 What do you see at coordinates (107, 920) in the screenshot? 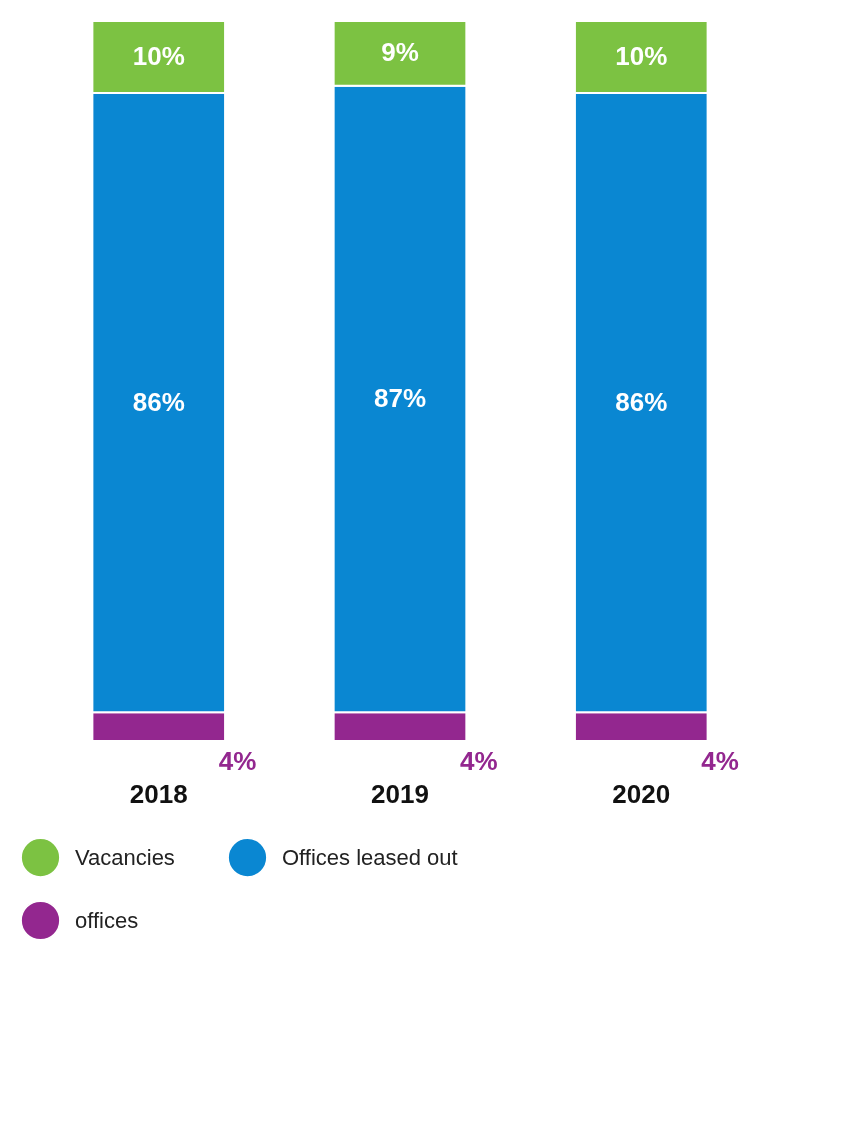
I see `legend-label: offices` at bounding box center [107, 920].